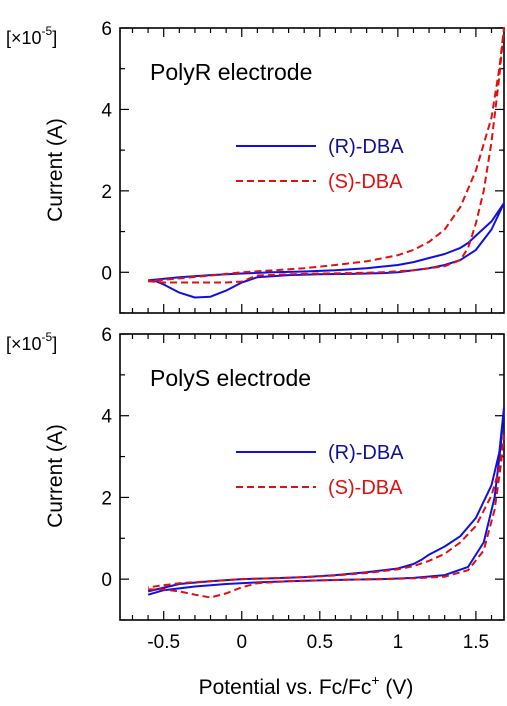 The image size is (507, 706). I want to click on x-tick-label: -0.5, so click(163, 642).